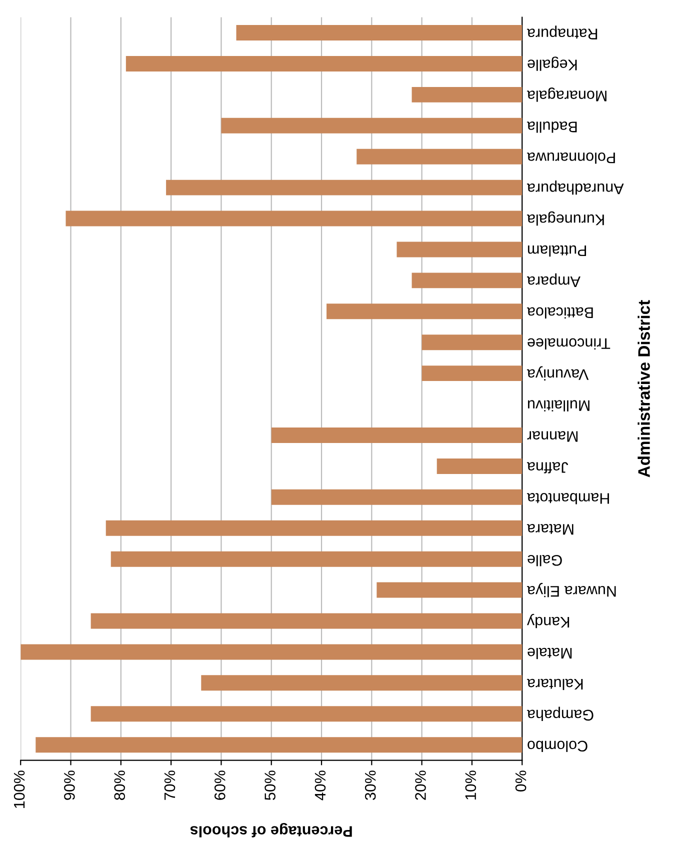 The image size is (687, 864). What do you see at coordinates (557, 373) in the screenshot?
I see `y-tick-label: Vavuniya` at bounding box center [557, 373].